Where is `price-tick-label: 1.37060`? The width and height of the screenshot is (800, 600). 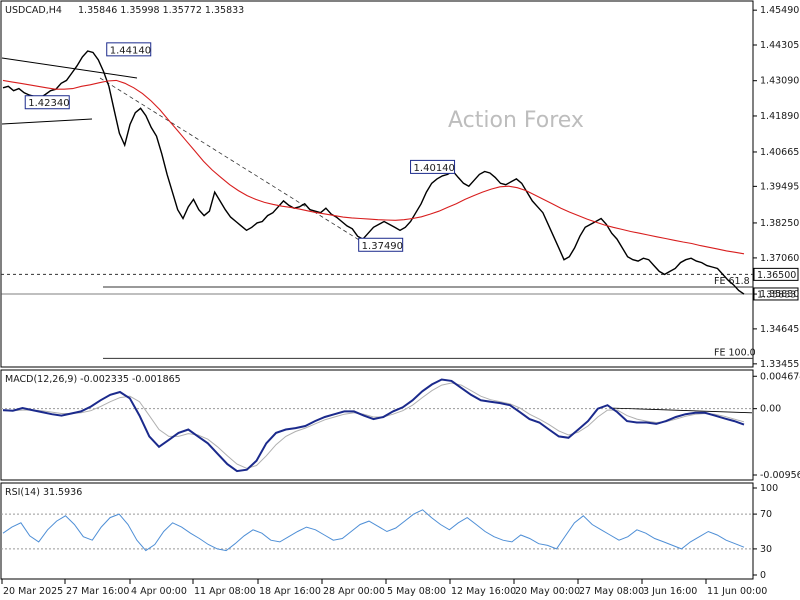 price-tick-label: 1.37060 is located at coordinates (779, 258).